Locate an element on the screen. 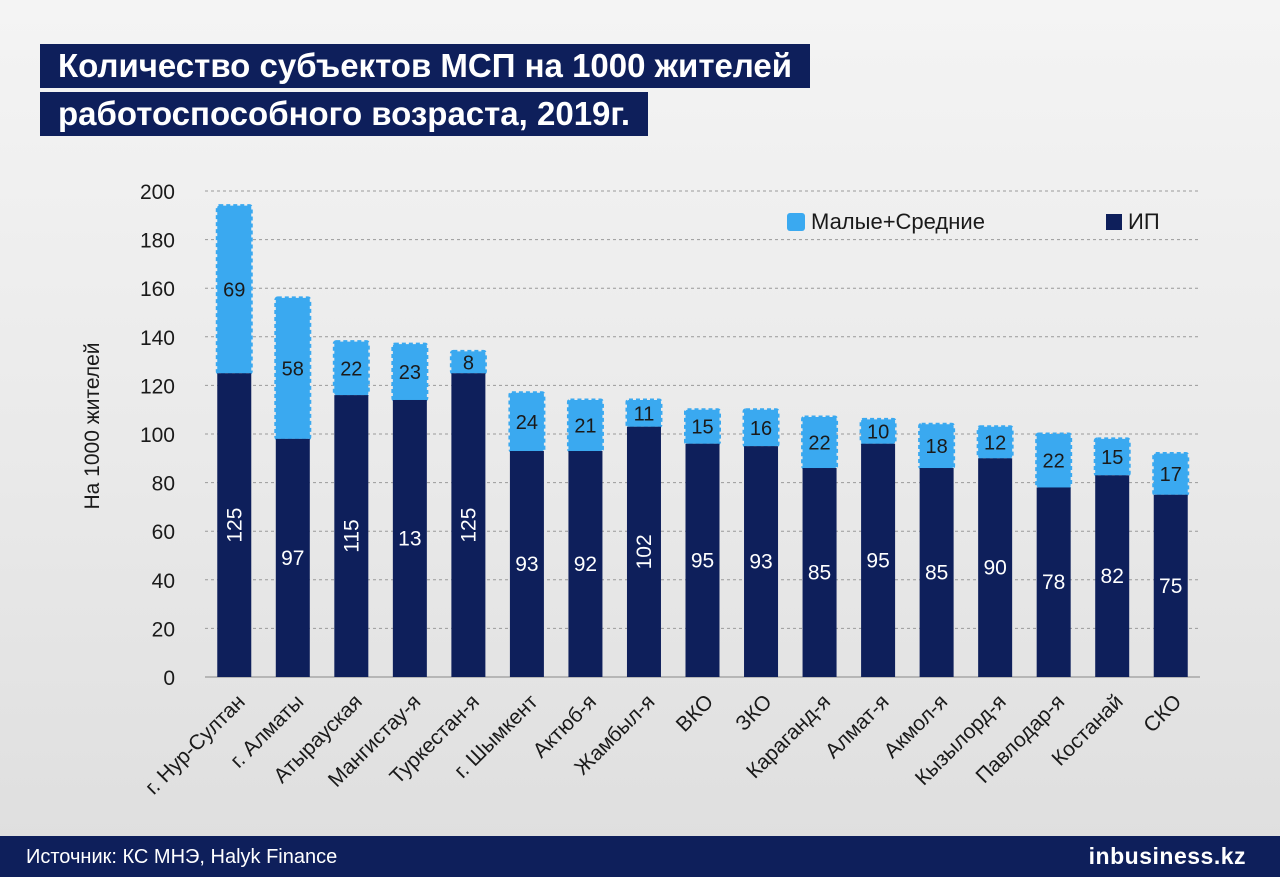  legend-swatch-small-medium is located at coordinates (796, 222).